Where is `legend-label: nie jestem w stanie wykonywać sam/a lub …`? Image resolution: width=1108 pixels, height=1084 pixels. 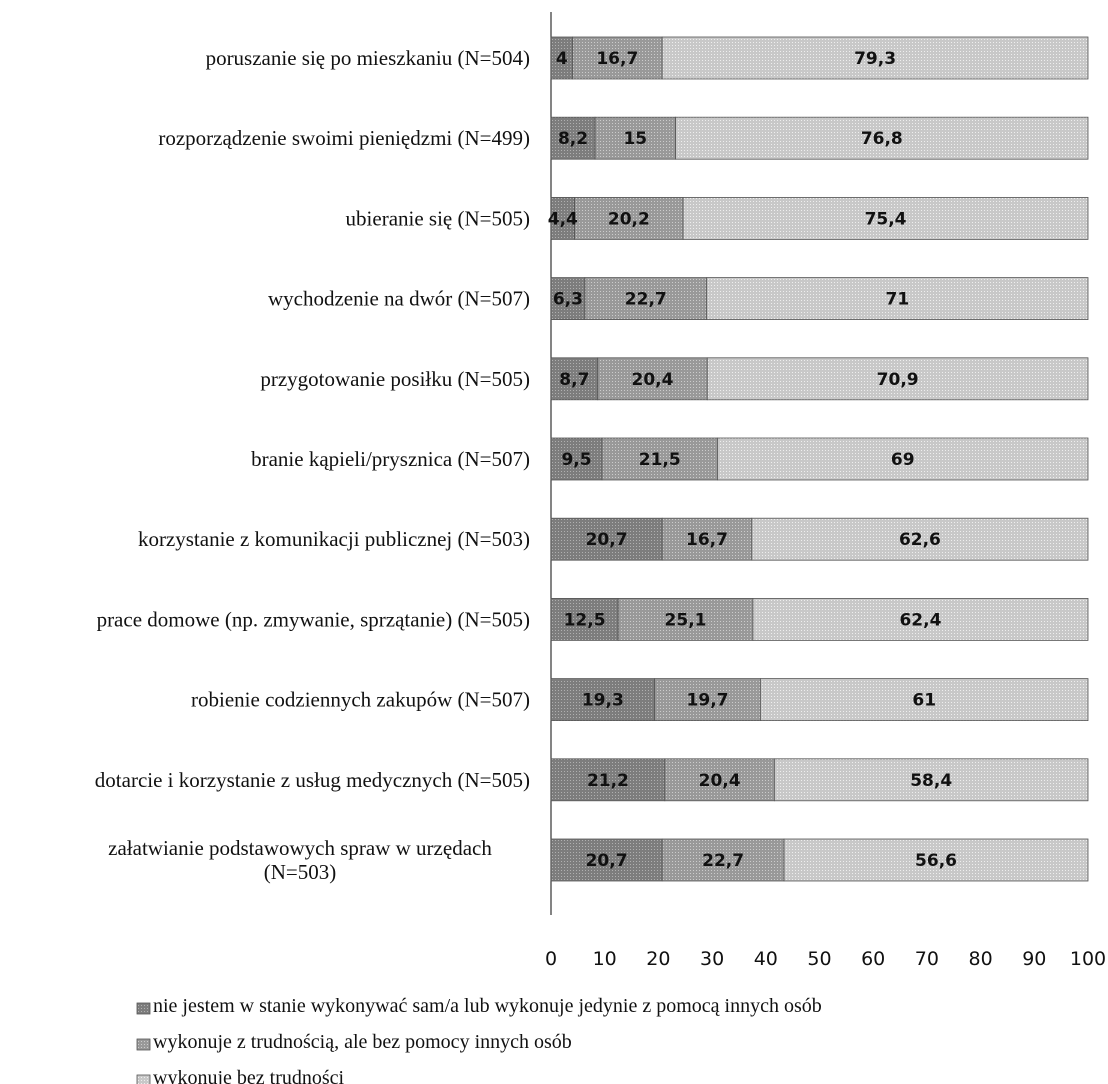 legend-label: nie jestem w stanie wykonywać sam/a lub … is located at coordinates (487, 1006).